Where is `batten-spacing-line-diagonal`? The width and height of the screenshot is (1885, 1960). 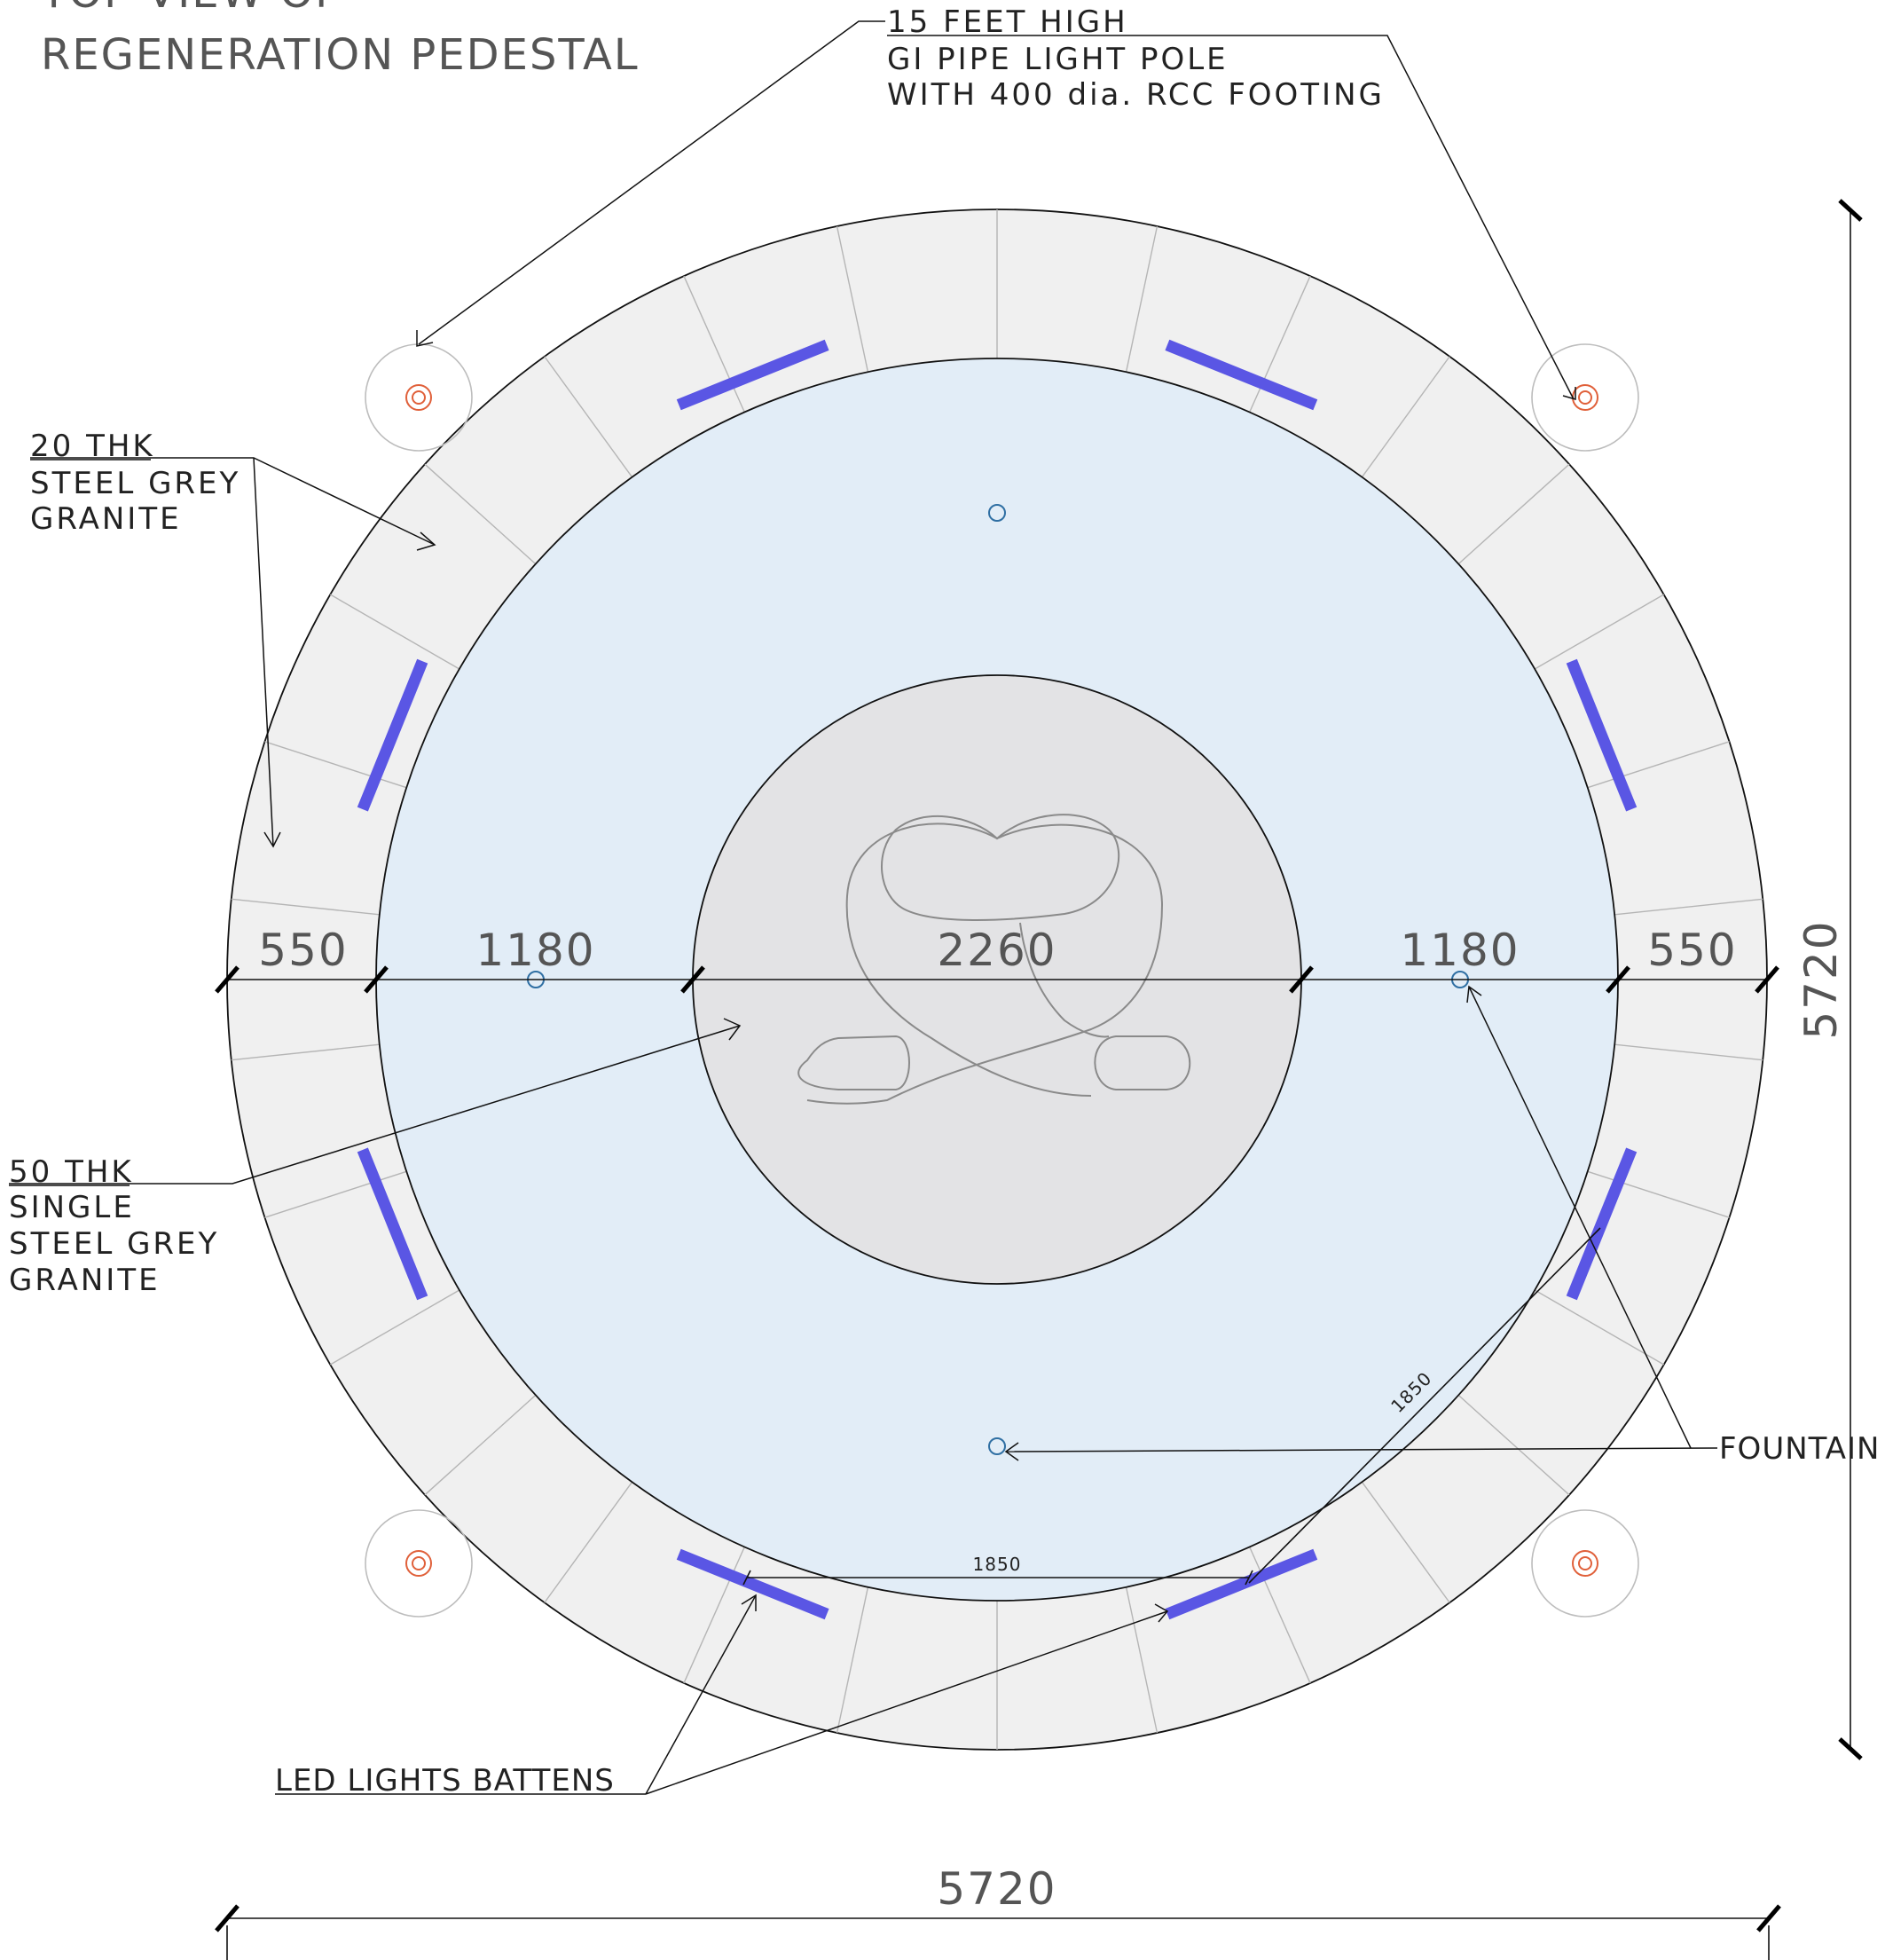
batten-spacing-line-diagonal is located at coordinates (1424, 1405).